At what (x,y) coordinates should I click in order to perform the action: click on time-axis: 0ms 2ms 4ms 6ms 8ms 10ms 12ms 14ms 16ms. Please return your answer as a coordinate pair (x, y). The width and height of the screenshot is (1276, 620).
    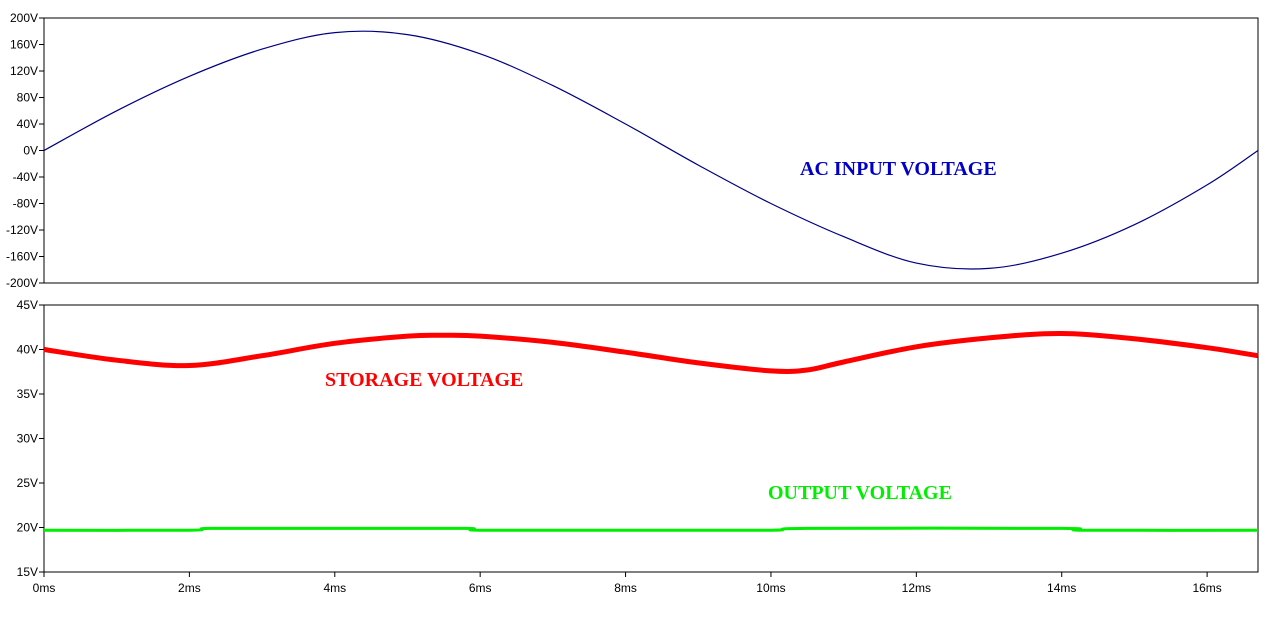
    Looking at the image, I should click on (627, 583).